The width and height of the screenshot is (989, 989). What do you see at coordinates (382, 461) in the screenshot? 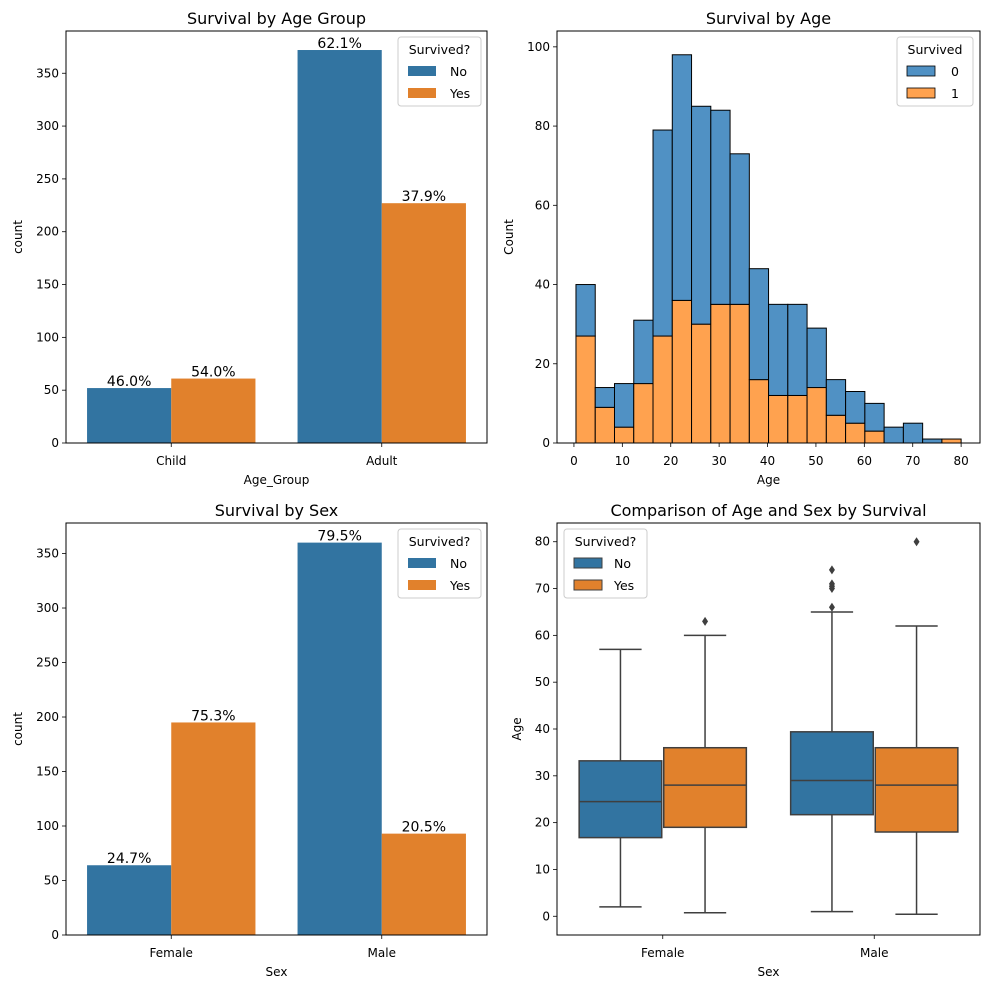
I see `x-tick-label: Adult` at bounding box center [382, 461].